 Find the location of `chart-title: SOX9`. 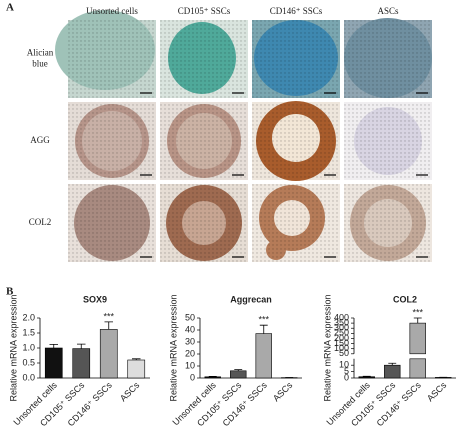

chart-title: SOX9 is located at coordinates (95, 299).